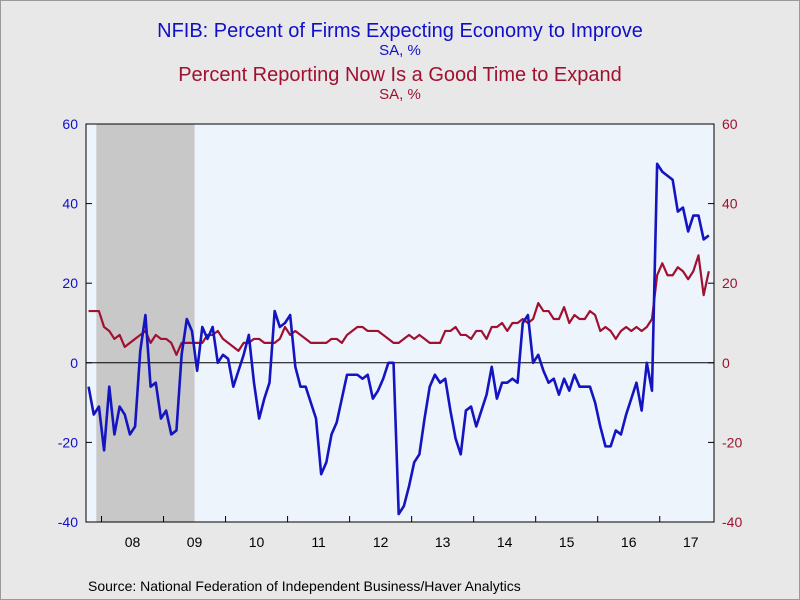 The image size is (800, 600). What do you see at coordinates (400, 533) in the screenshot?
I see `x-axis: 08 09 10 11 12 13 14 15 16 17` at bounding box center [400, 533].